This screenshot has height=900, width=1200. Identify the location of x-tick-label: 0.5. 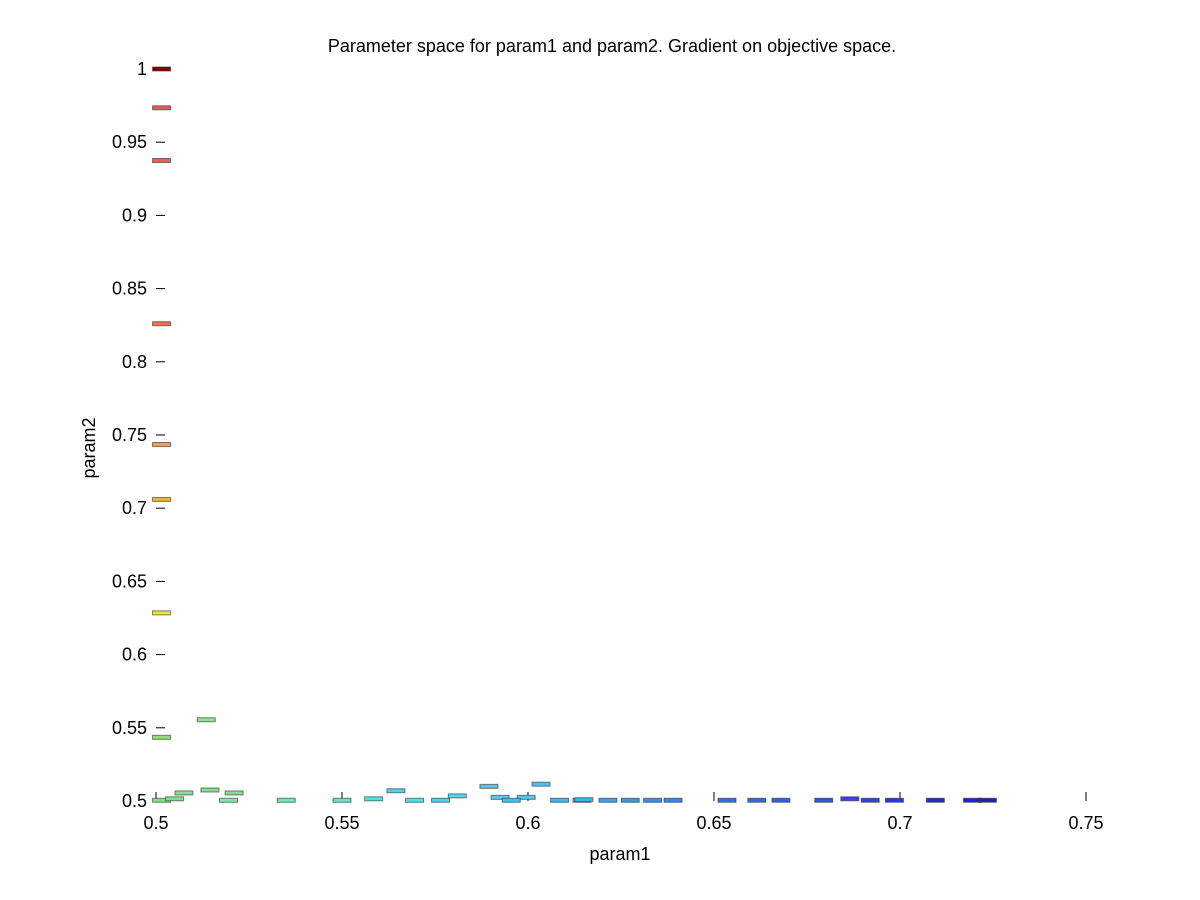
(155, 823).